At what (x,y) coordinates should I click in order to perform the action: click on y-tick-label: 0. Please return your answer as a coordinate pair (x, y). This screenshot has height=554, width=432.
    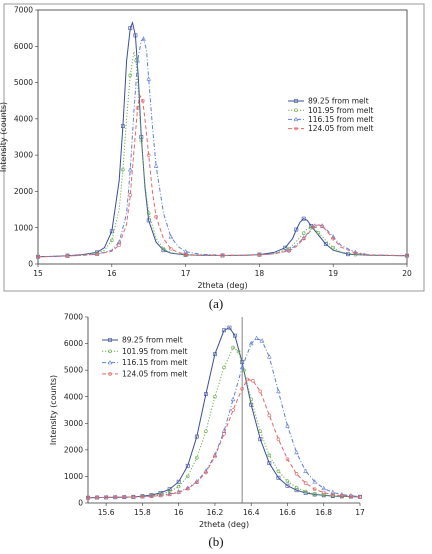
    Looking at the image, I should click on (80, 503).